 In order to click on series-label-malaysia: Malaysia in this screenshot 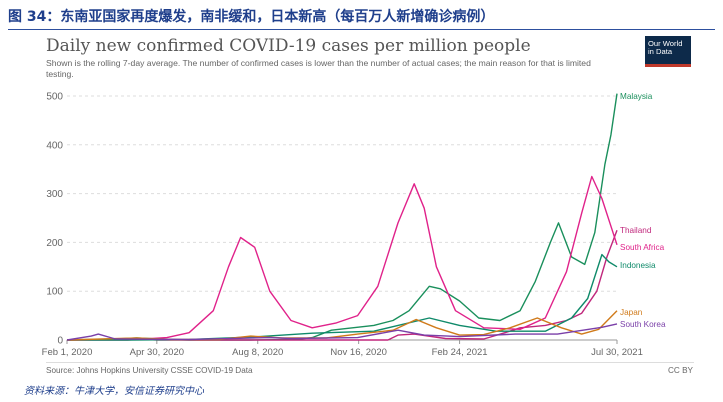, I will do `click(636, 96)`.